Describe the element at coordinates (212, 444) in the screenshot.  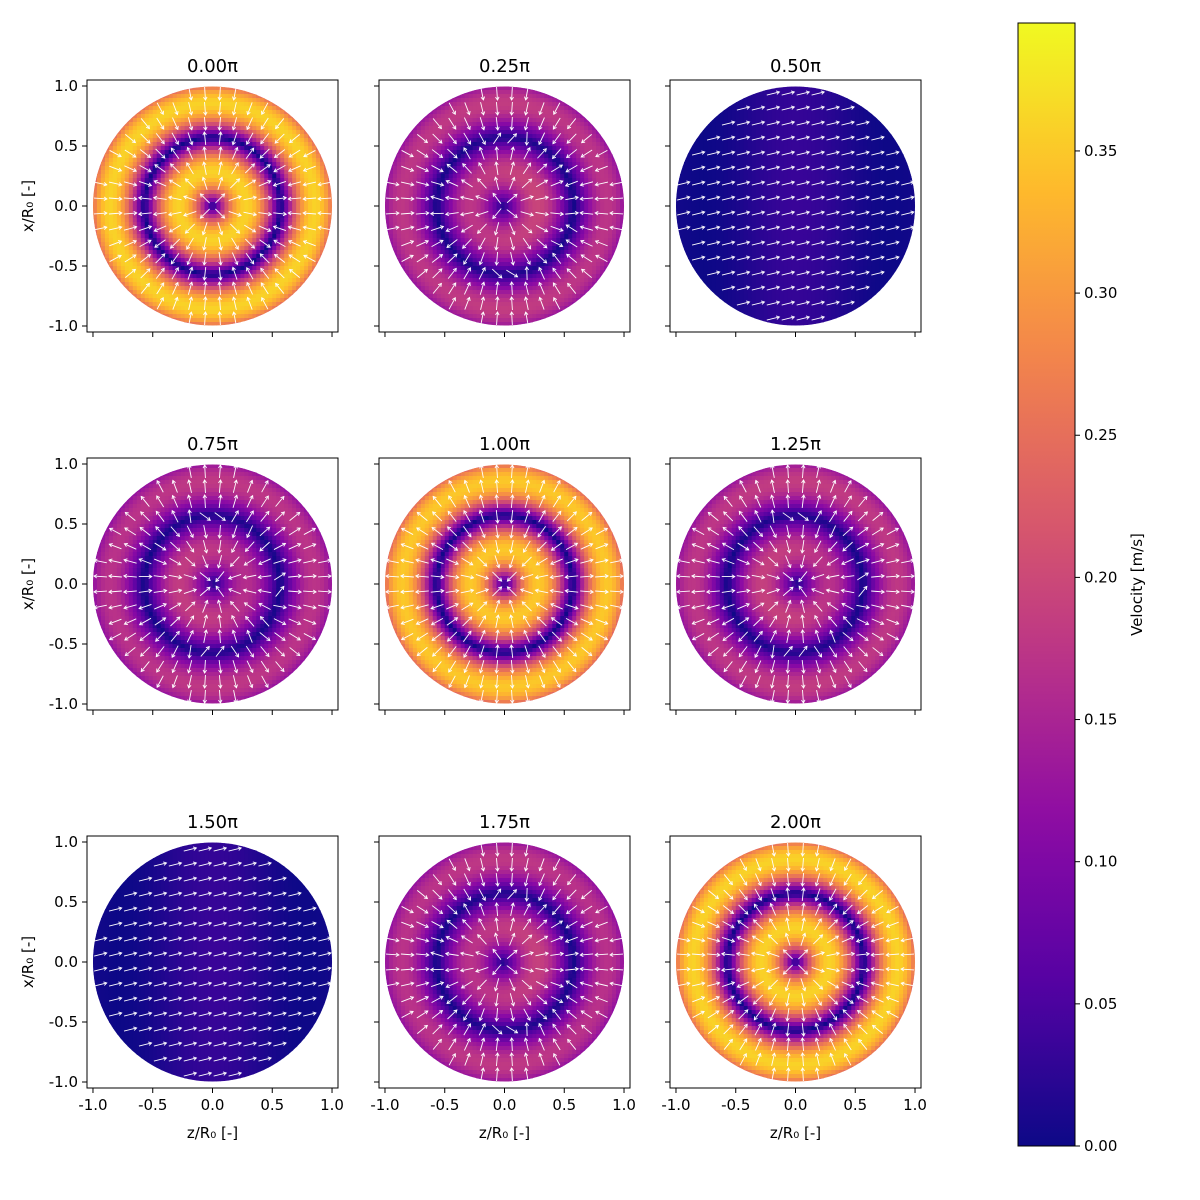
I see `panel-title: 0.75π` at that location.